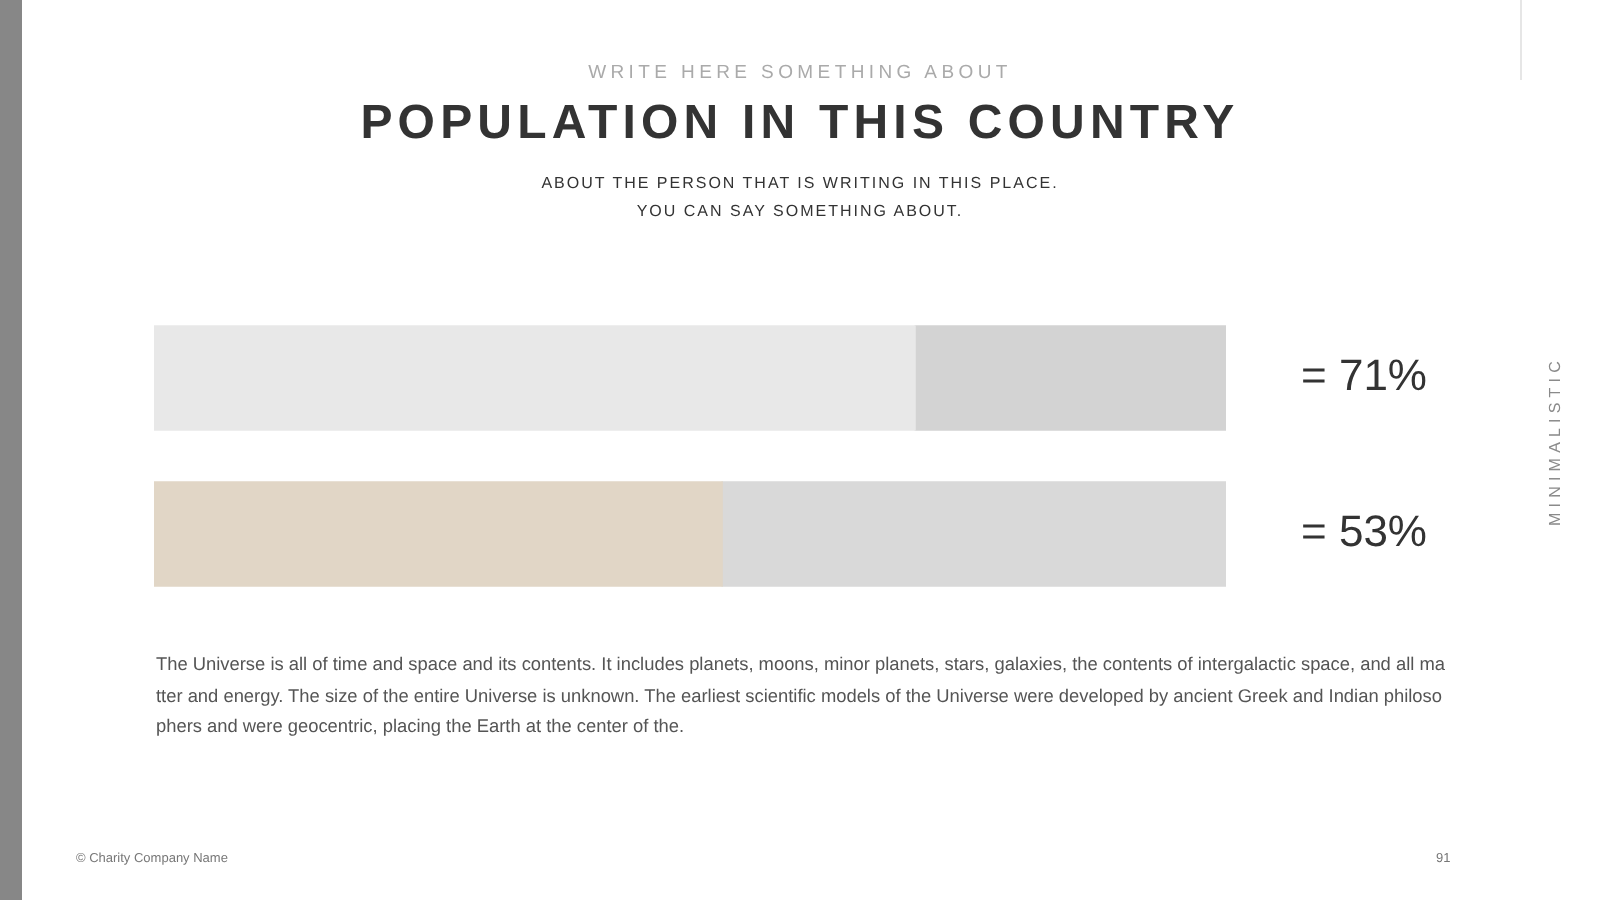 This screenshot has height=900, width=1600. Describe the element at coordinates (1364, 531) in the screenshot. I see `data-label: = 53%` at that location.